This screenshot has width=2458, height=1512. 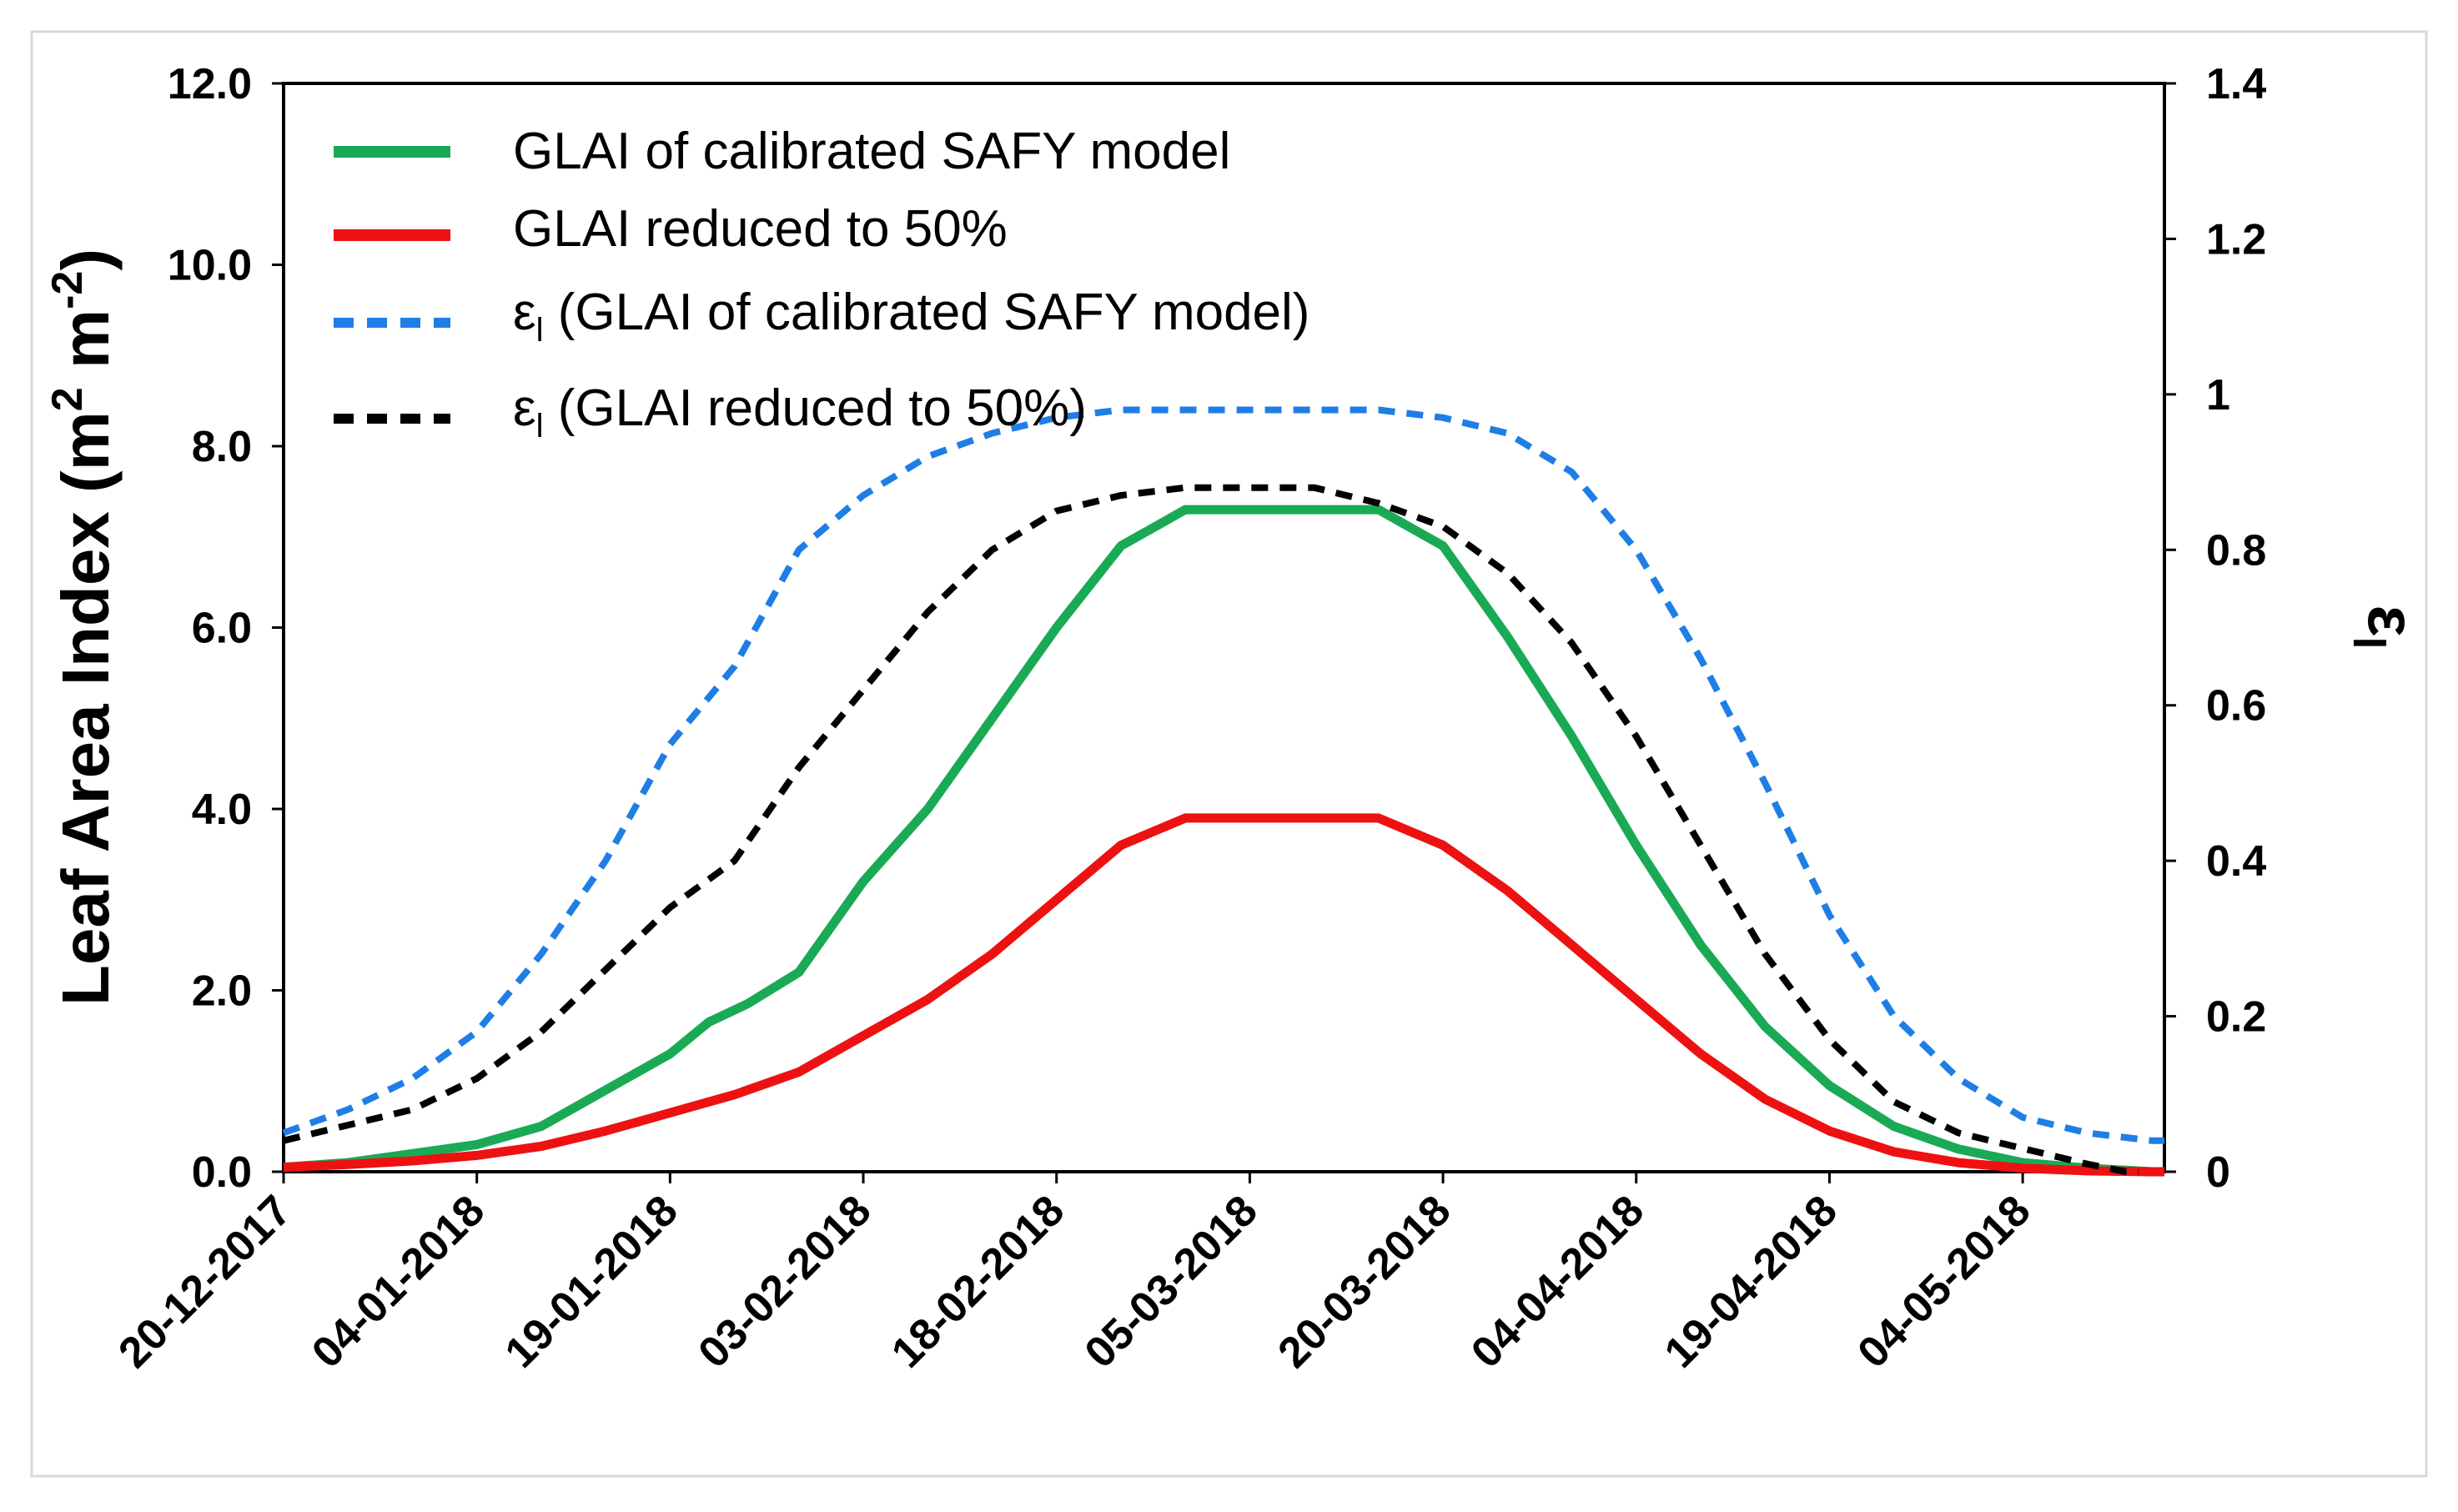 What do you see at coordinates (871, 151) in the screenshot?
I see `legend-label-glai-calibrated: GLAI of calibrated SAFY model` at bounding box center [871, 151].